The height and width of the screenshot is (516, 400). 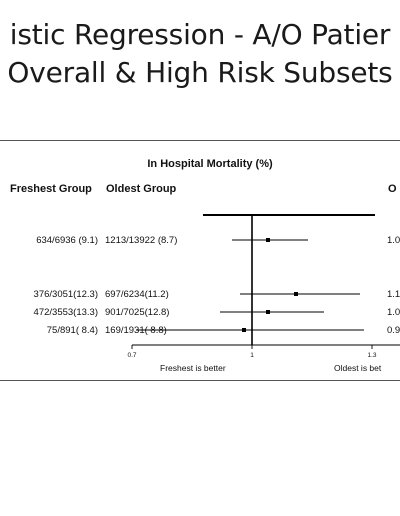 I want to click on x-axis-tick-label: 0.7, so click(x=131, y=355).